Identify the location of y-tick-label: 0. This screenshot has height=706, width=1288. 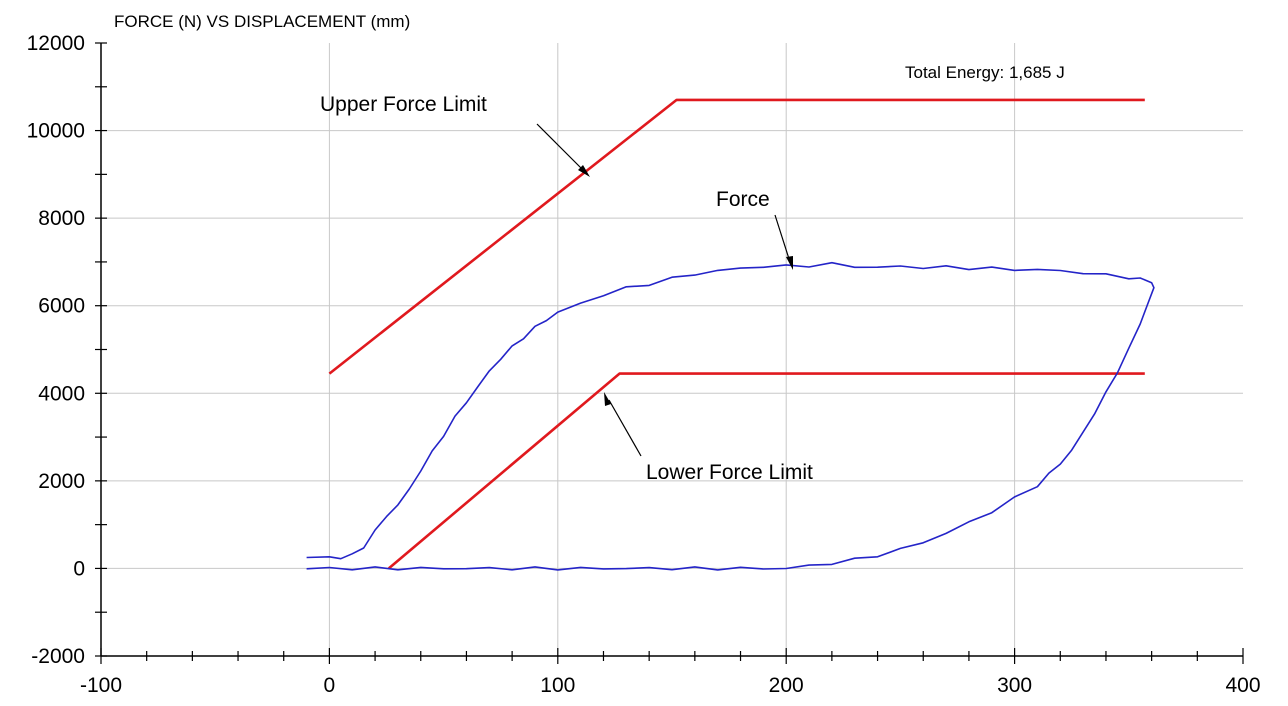
(79, 568).